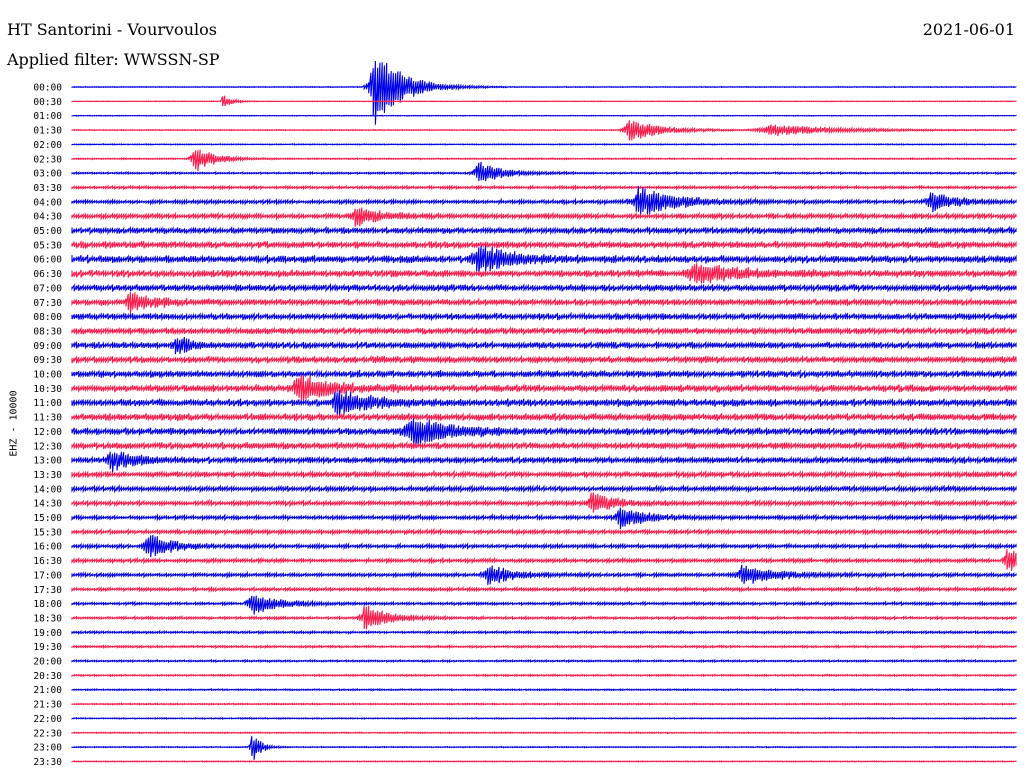 The image size is (1024, 780). What do you see at coordinates (47, 762) in the screenshot?
I see `trace-time-label: 23:30` at bounding box center [47, 762].